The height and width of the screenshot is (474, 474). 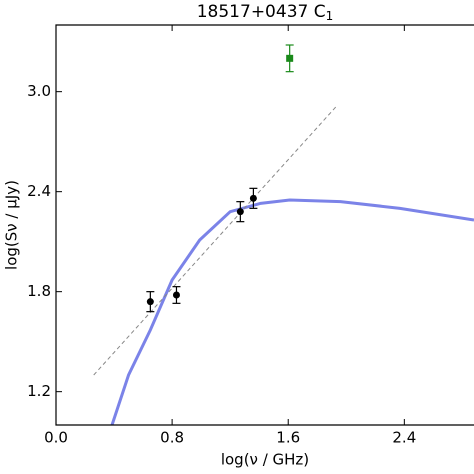 I want to click on title-subscript: 1, so click(x=330, y=16).